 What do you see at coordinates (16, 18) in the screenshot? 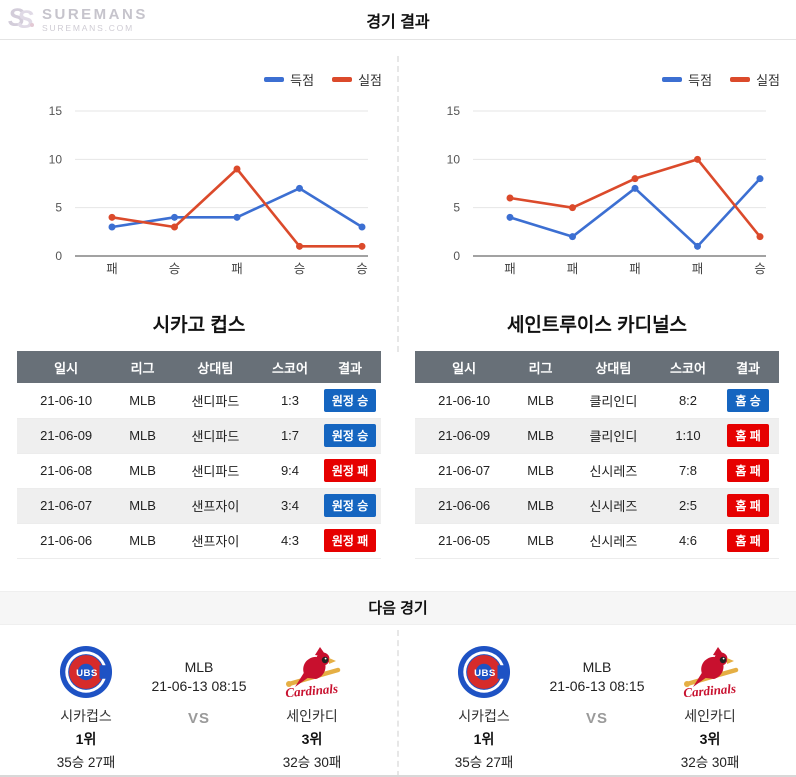
I see `svg-text: S` at bounding box center [16, 18].